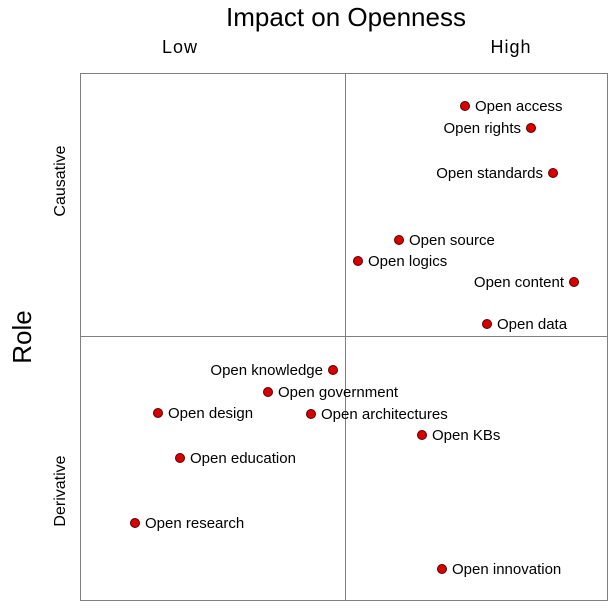 The image size is (614, 612). I want to click on item-open-content: Open content, so click(526, 282).